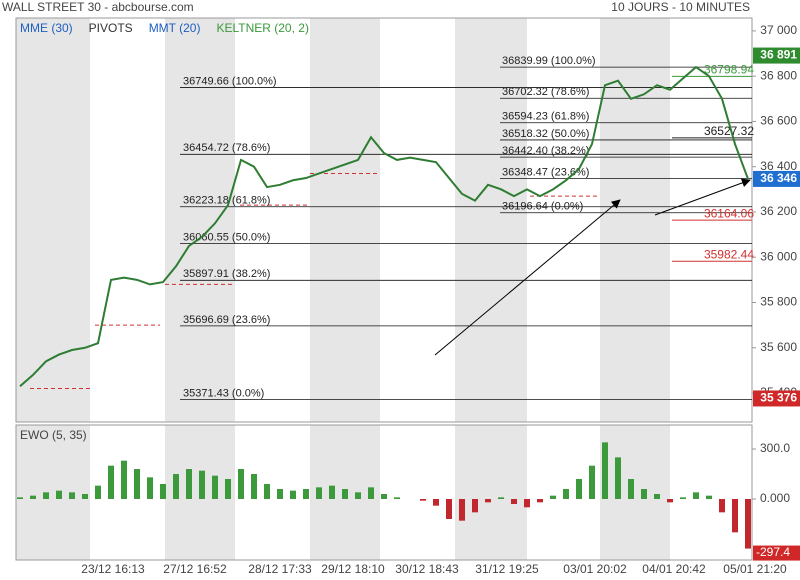 The image size is (800, 580). What do you see at coordinates (226, 274) in the screenshot?
I see `fib-label: 35897.91 (38.2%)` at bounding box center [226, 274].